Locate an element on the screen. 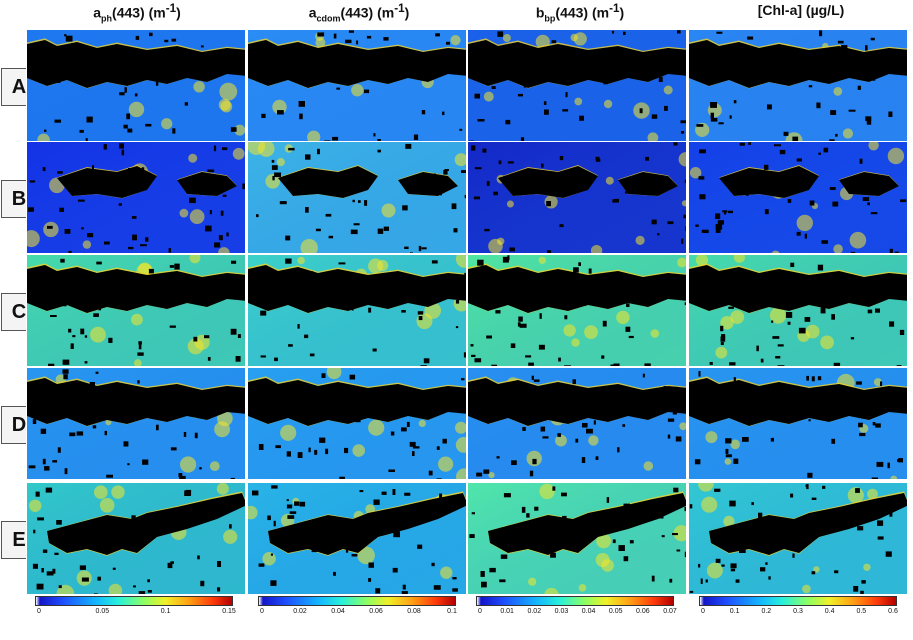 Image resolution: width=913 pixels, height=640 pixels. column-header-acdom: acdom(443) (m-1) is located at coordinates (359, 13).